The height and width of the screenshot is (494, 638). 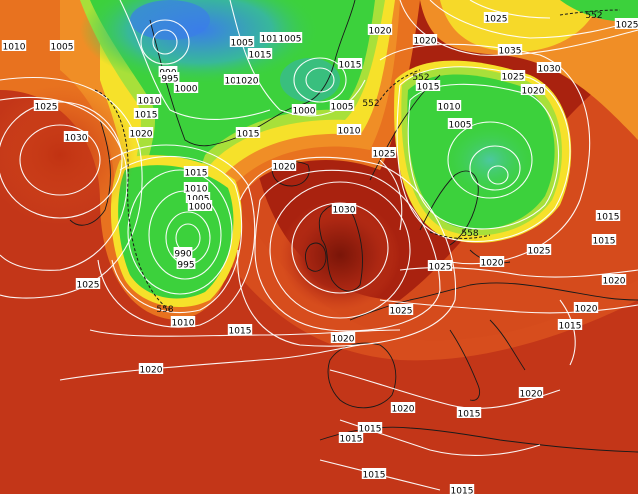 I want to click on isobar-label: 995, so click(x=170, y=78).